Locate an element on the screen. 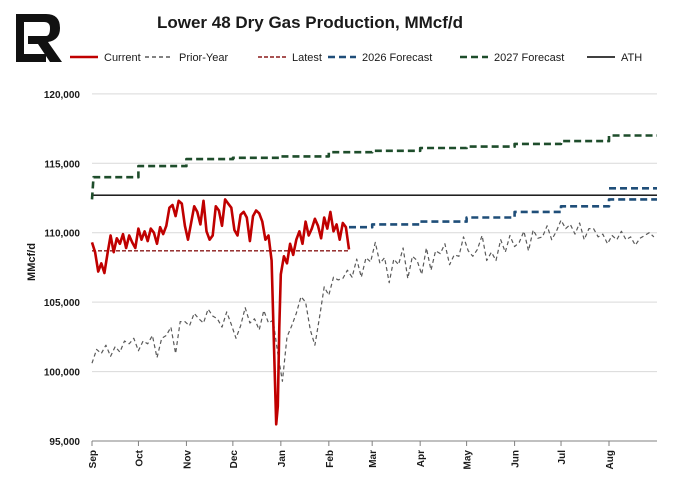 This screenshot has width=675, height=484. legend-item: Latest is located at coordinates (290, 58).